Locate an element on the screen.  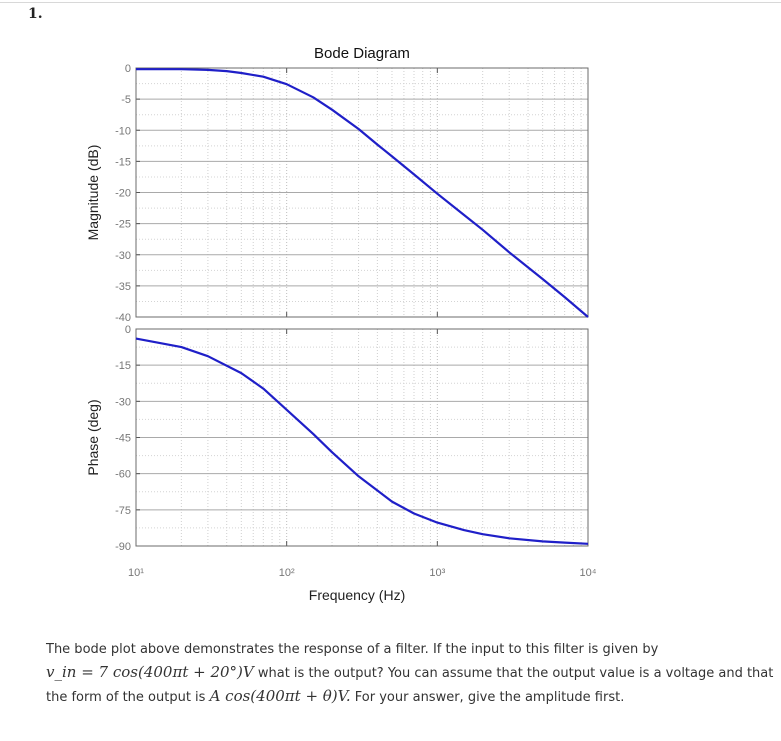
frequency-axis-label: Frequency (Hz) is located at coordinates (357, 595).